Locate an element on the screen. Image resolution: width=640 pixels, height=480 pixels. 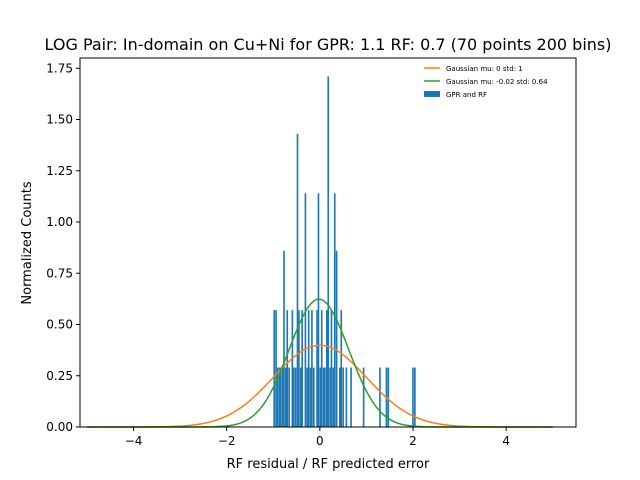
y-tick-label: 0.25 is located at coordinates (59, 376).